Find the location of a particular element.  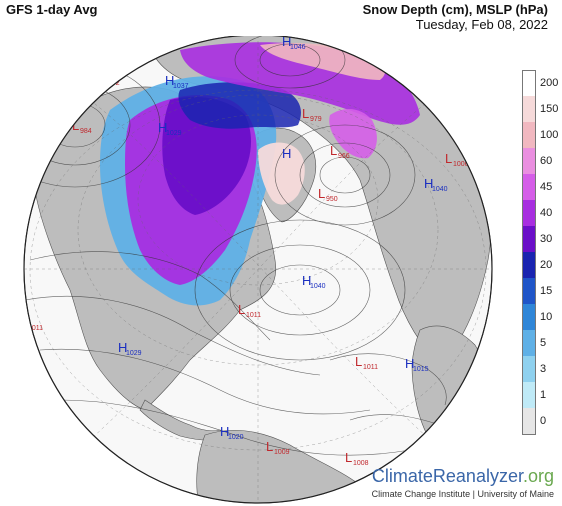

pressure-value: 984 is located at coordinates (86, 131).